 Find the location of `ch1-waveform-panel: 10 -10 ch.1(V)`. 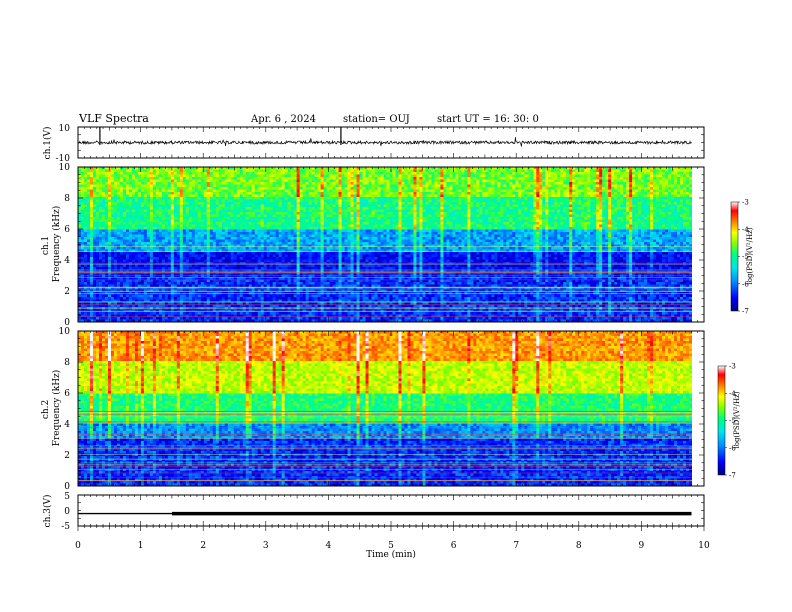

ch1-waveform-panel: 10 -10 ch.1(V) is located at coordinates (373, 144).